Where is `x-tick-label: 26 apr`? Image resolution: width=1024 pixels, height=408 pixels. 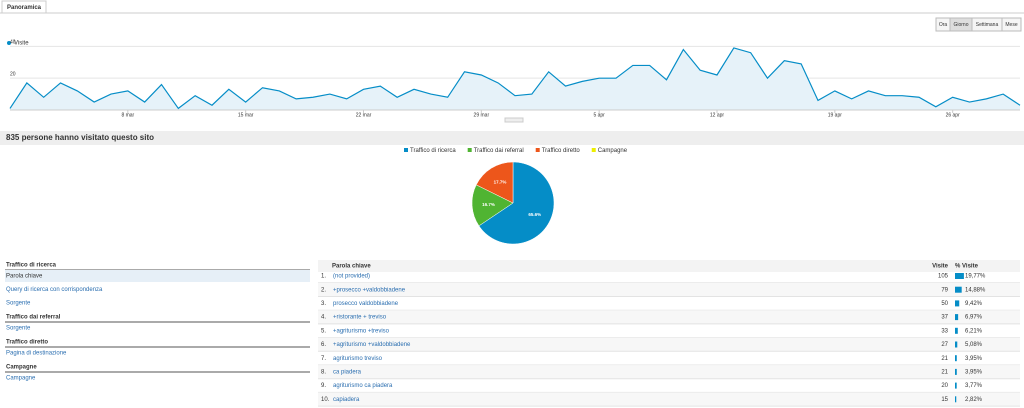 x-tick-label: 26 apr is located at coordinates (953, 115).